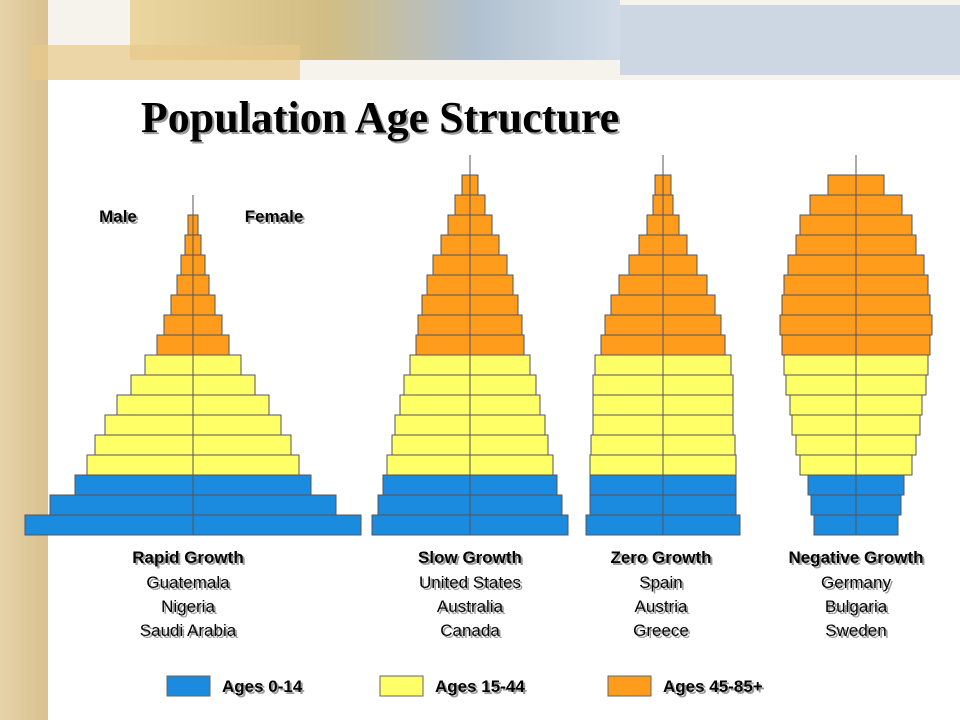 The width and height of the screenshot is (960, 720). What do you see at coordinates (401, 686) in the screenshot?
I see `legend-swatch` at bounding box center [401, 686].